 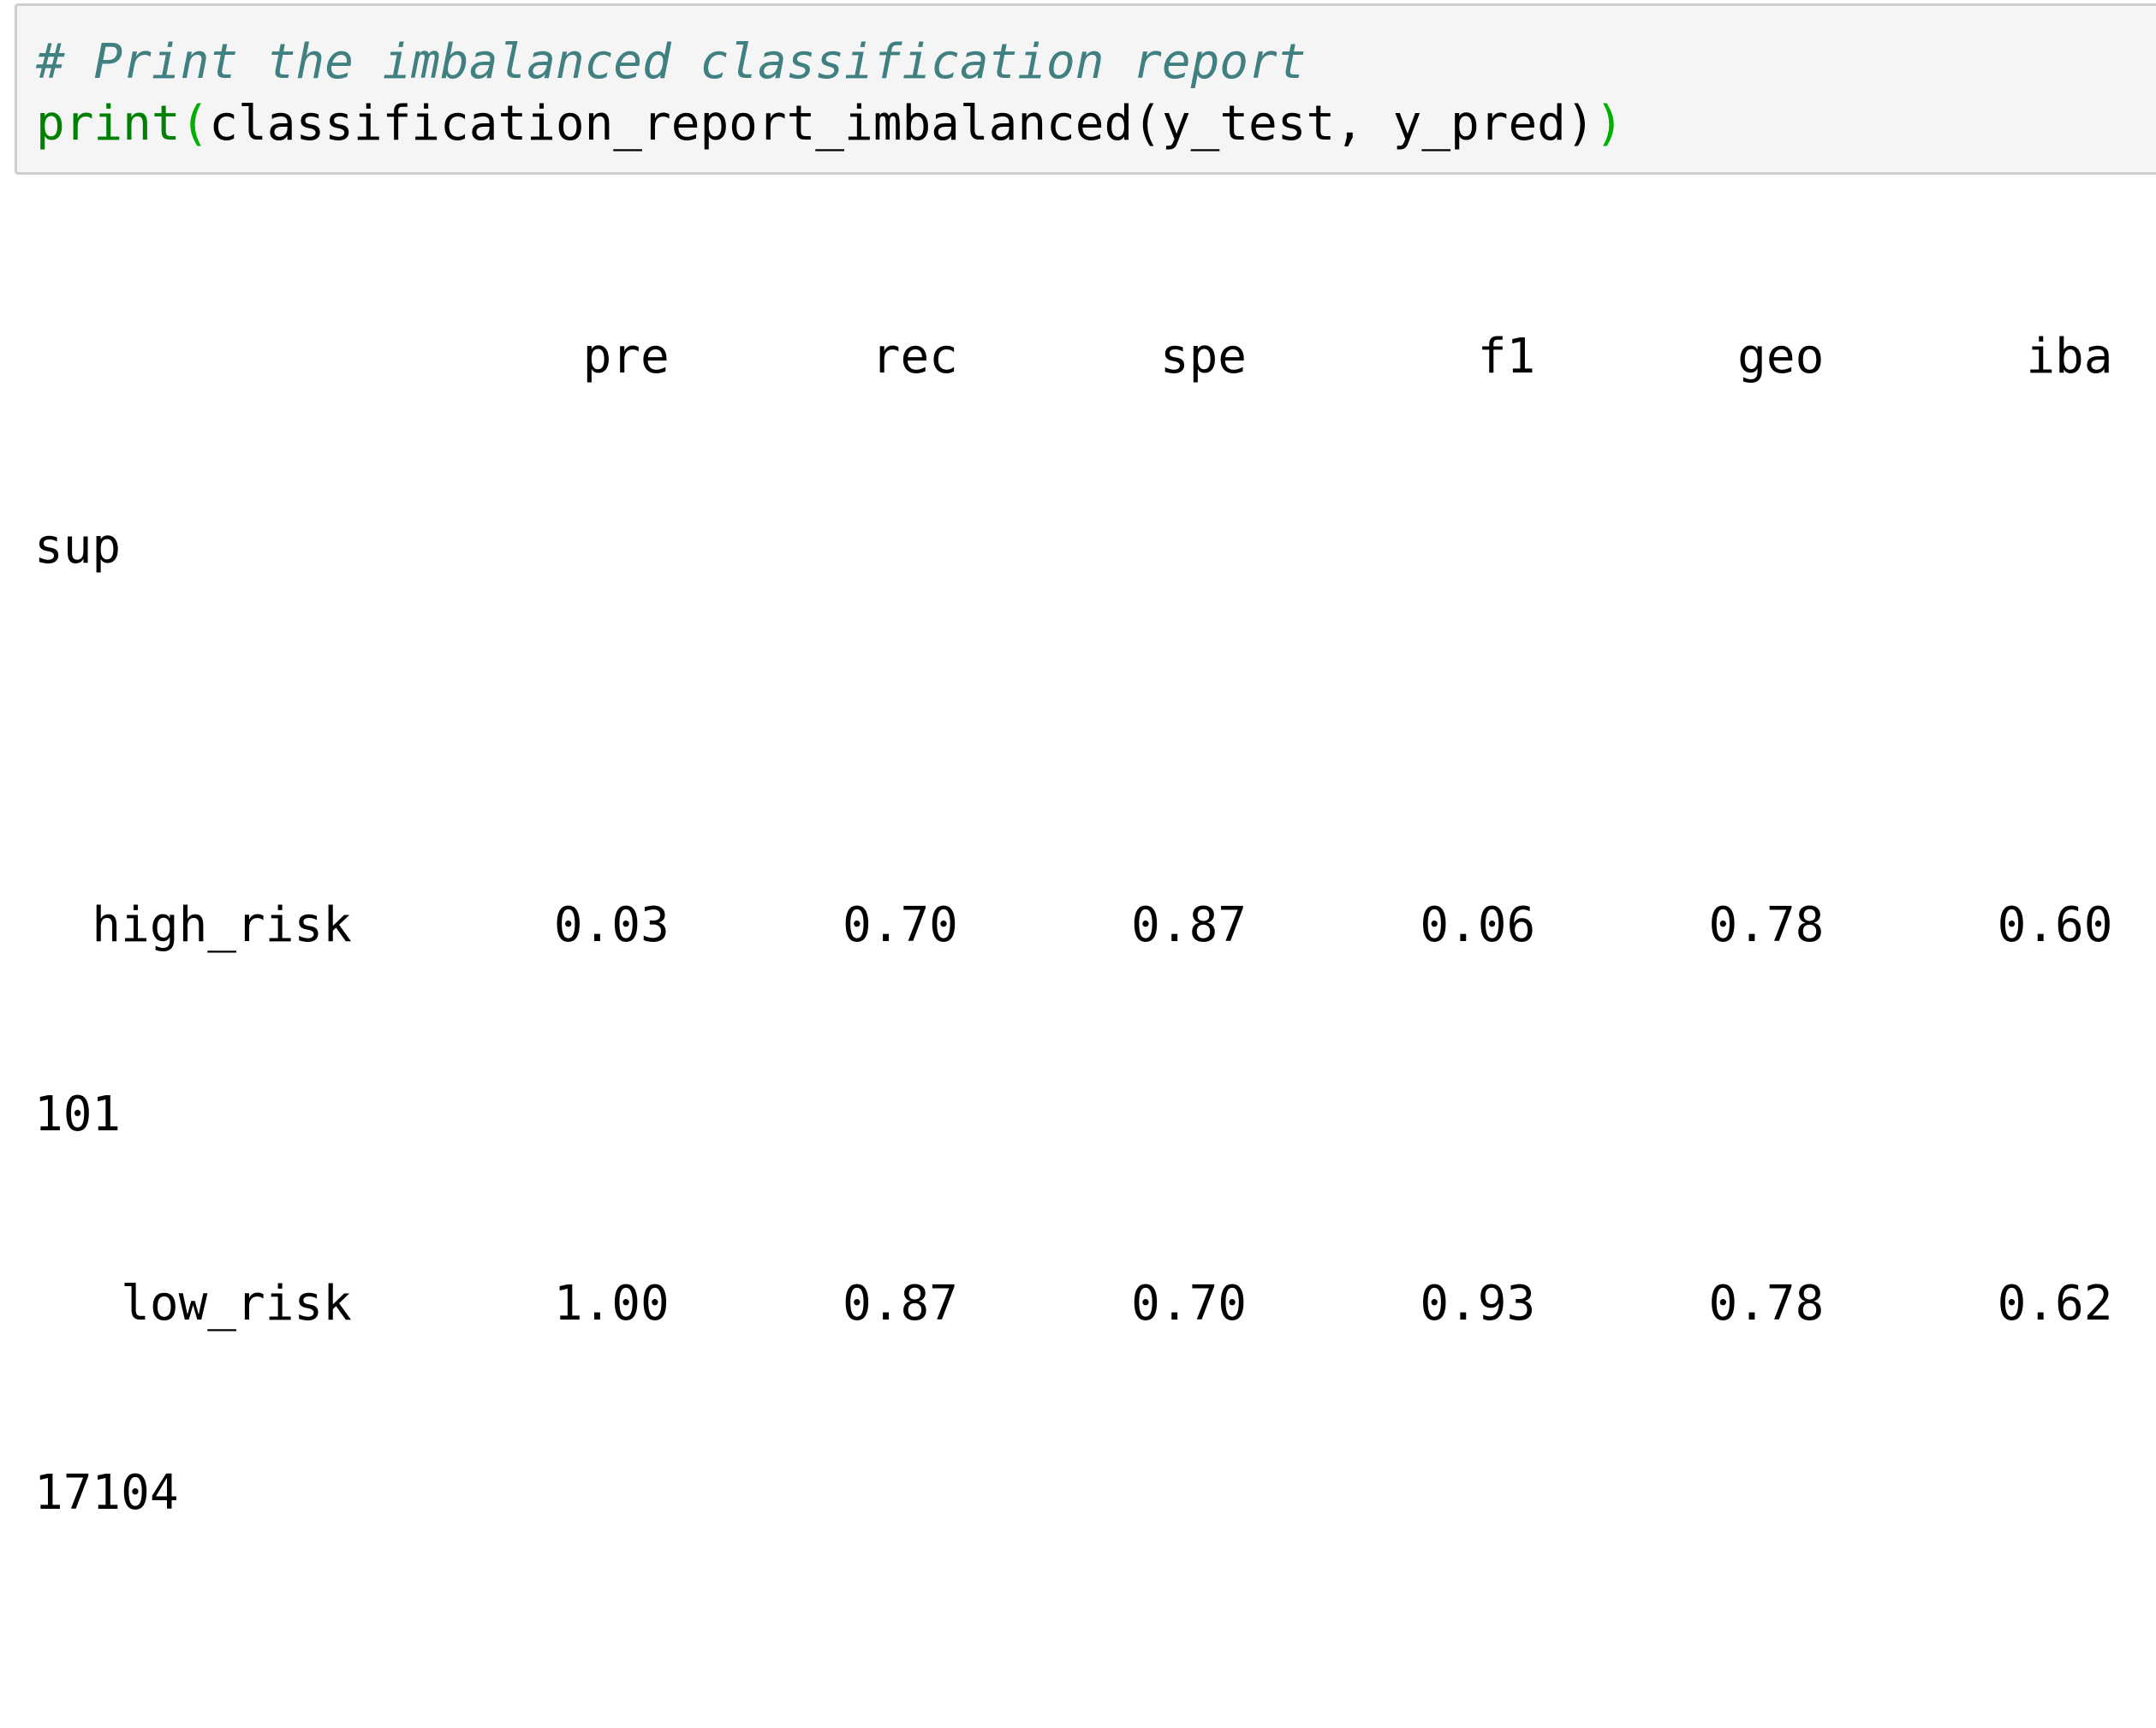 I want to click on print-builtin: print, so click(x=109, y=124).